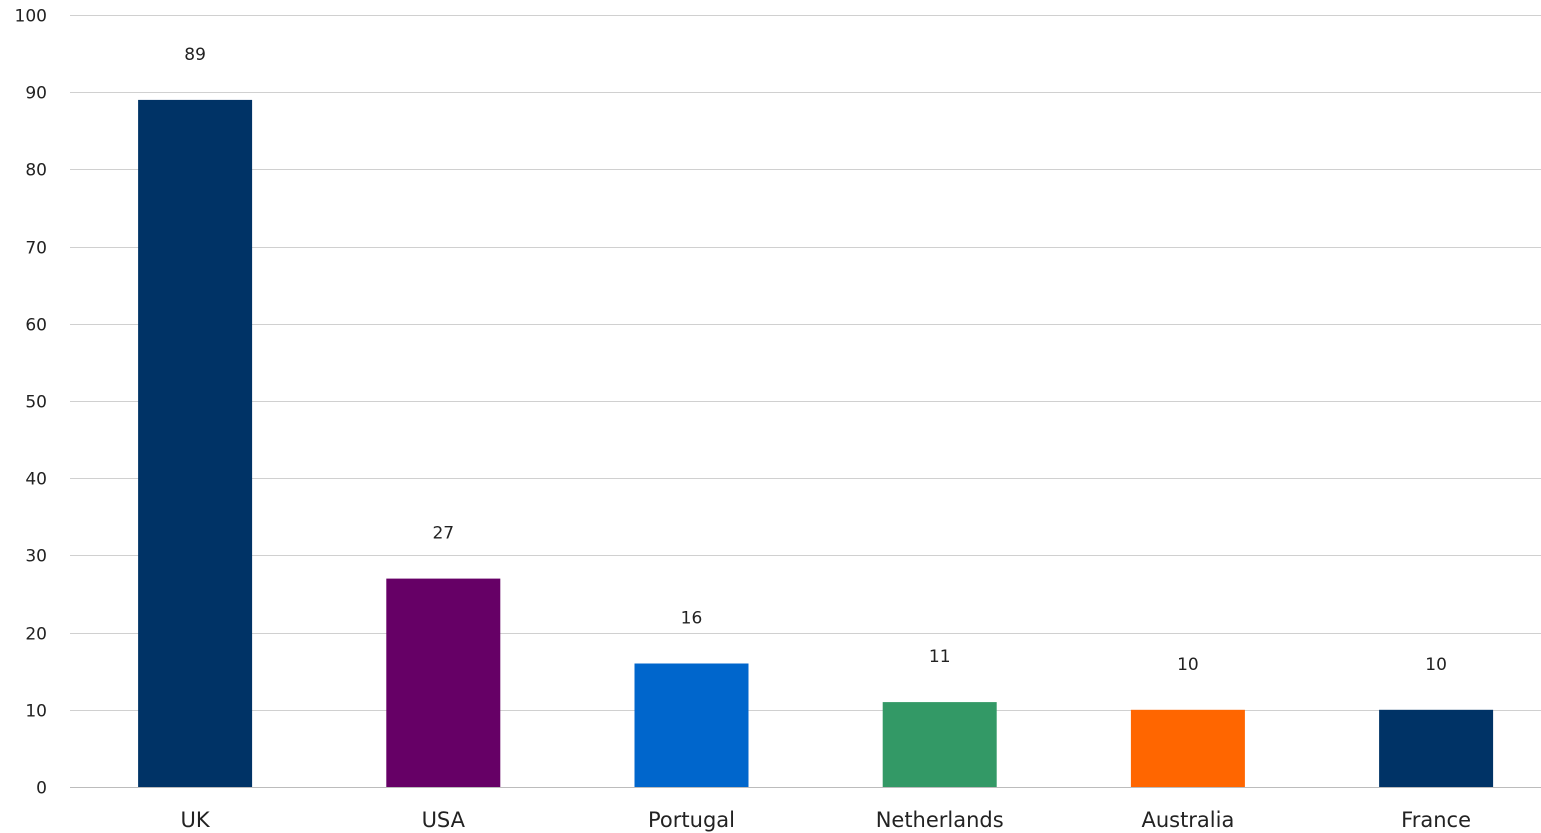 Image resolution: width=1541 pixels, height=833 pixels. What do you see at coordinates (196, 820) in the screenshot?
I see `category-label-uk: UK` at bounding box center [196, 820].